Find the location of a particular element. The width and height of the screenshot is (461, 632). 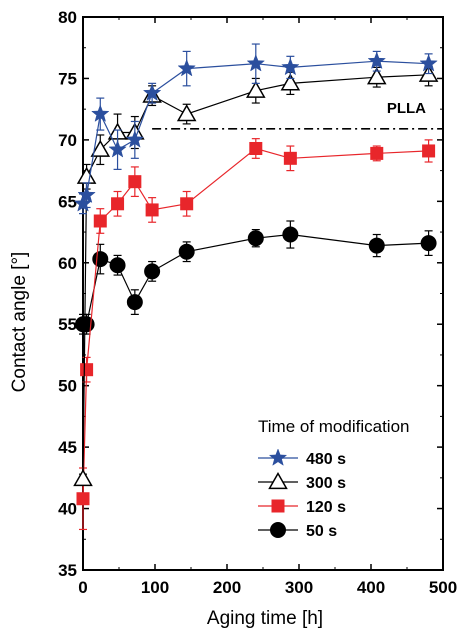

x-tick-label: 0 is located at coordinates (82, 587).